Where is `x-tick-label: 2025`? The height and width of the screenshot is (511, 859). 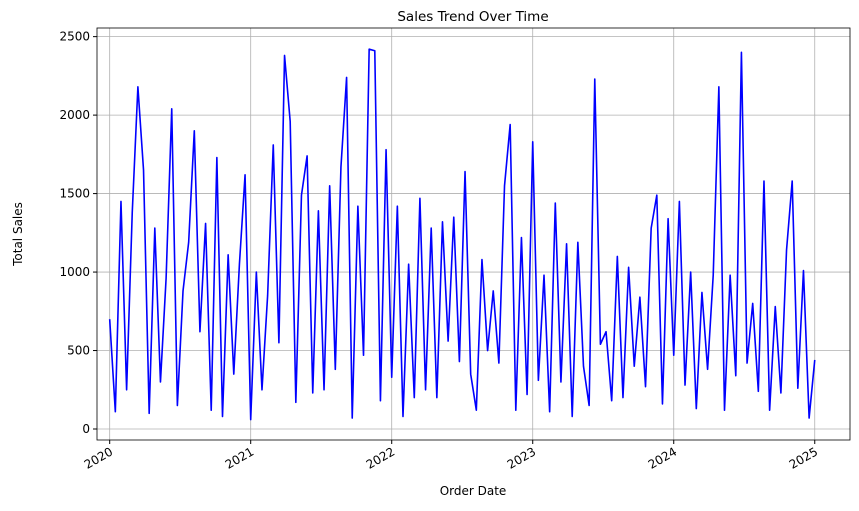 x-tick-label: 2025 is located at coordinates (803, 457).